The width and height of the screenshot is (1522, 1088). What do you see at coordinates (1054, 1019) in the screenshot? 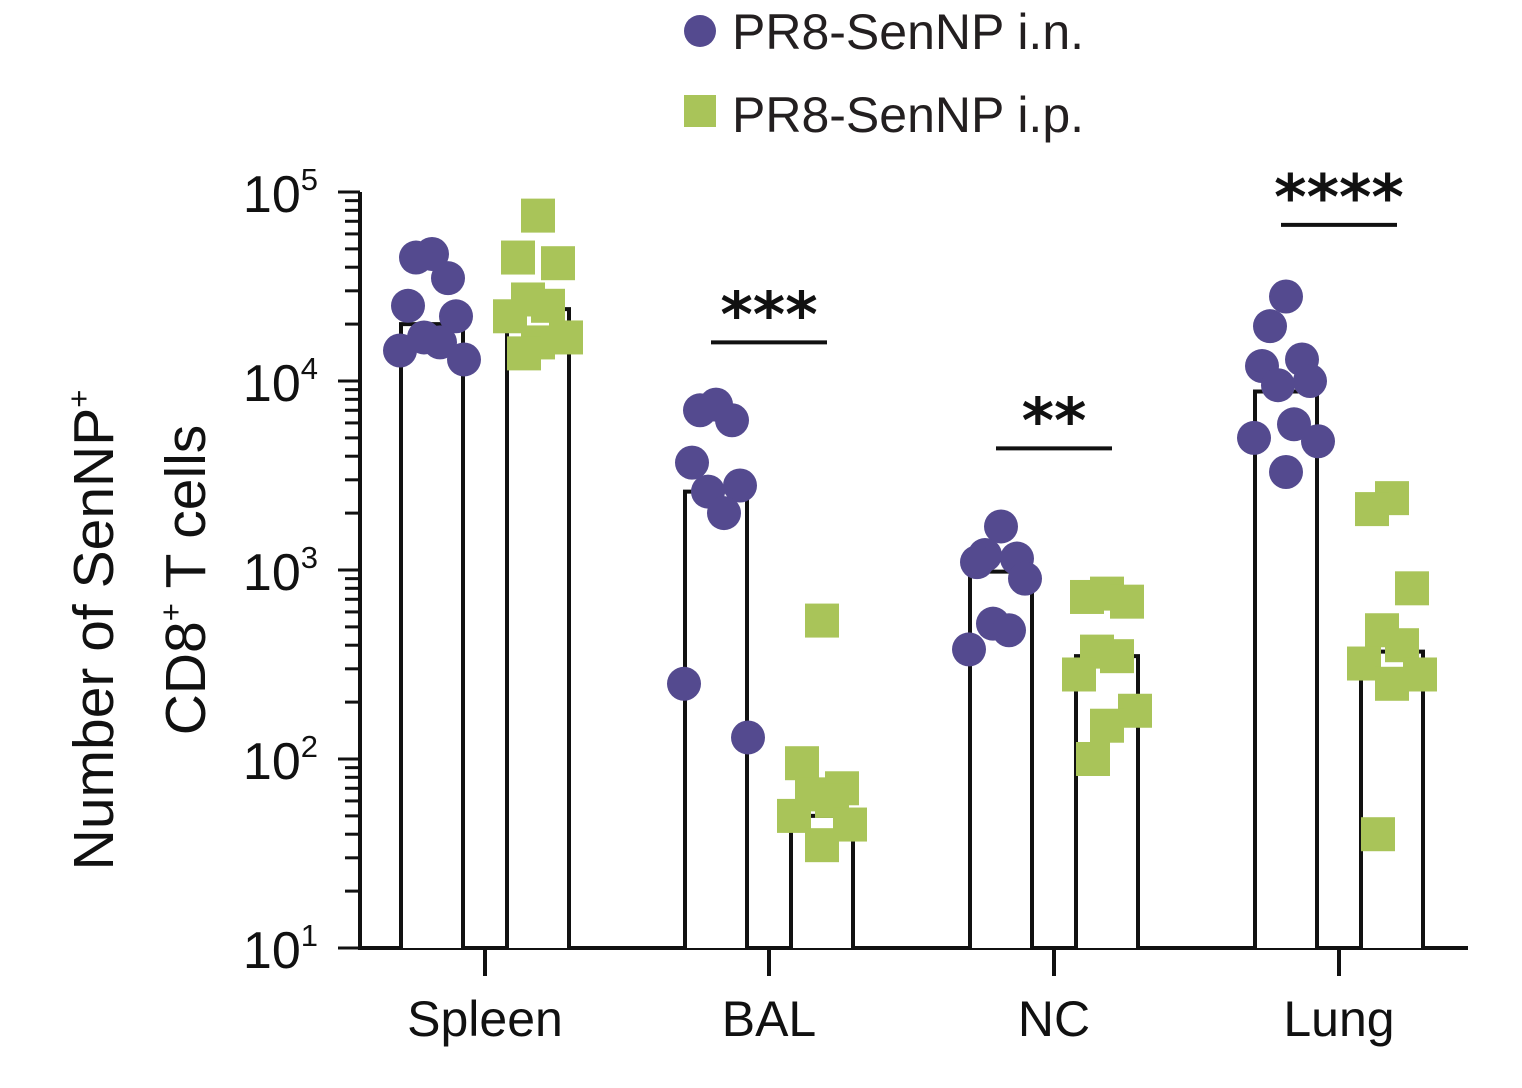
I see `x-tick-label: NC` at bounding box center [1054, 1019].